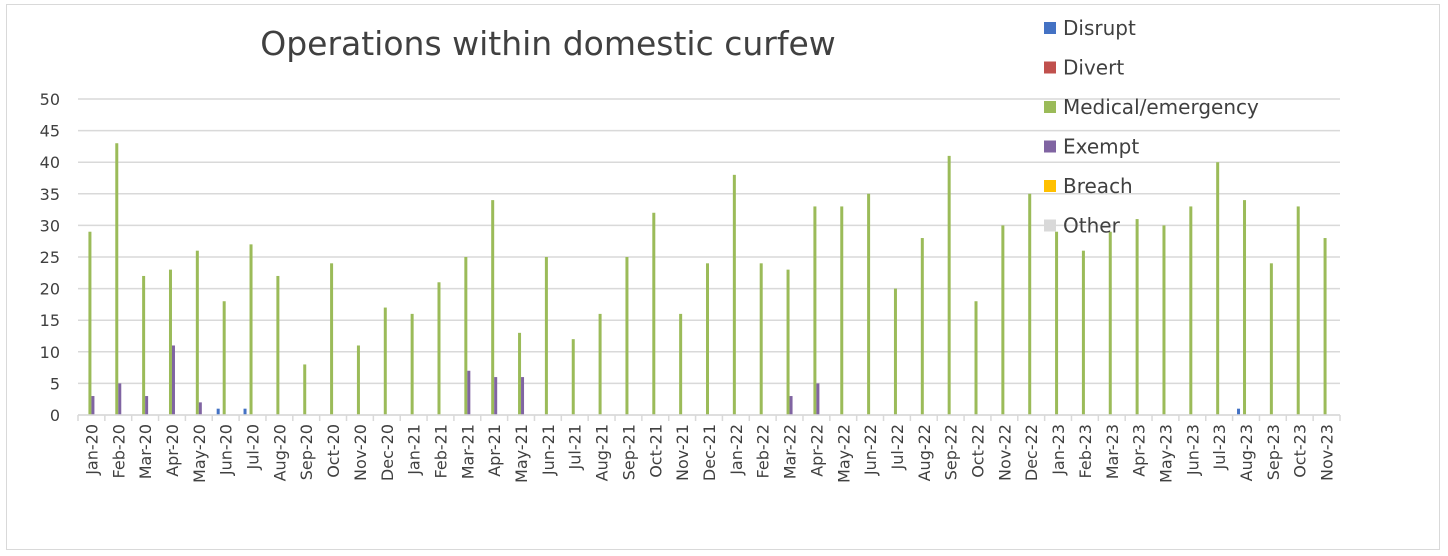  Describe the element at coordinates (50, 352) in the screenshot. I see `y-tick-label: 10` at that location.